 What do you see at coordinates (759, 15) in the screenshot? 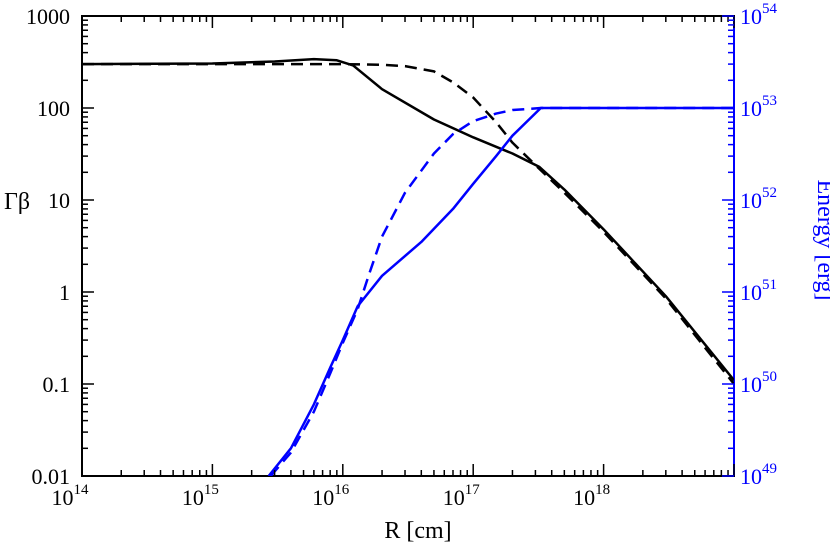
I see `y-right-tick-label: 1054` at bounding box center [759, 15].